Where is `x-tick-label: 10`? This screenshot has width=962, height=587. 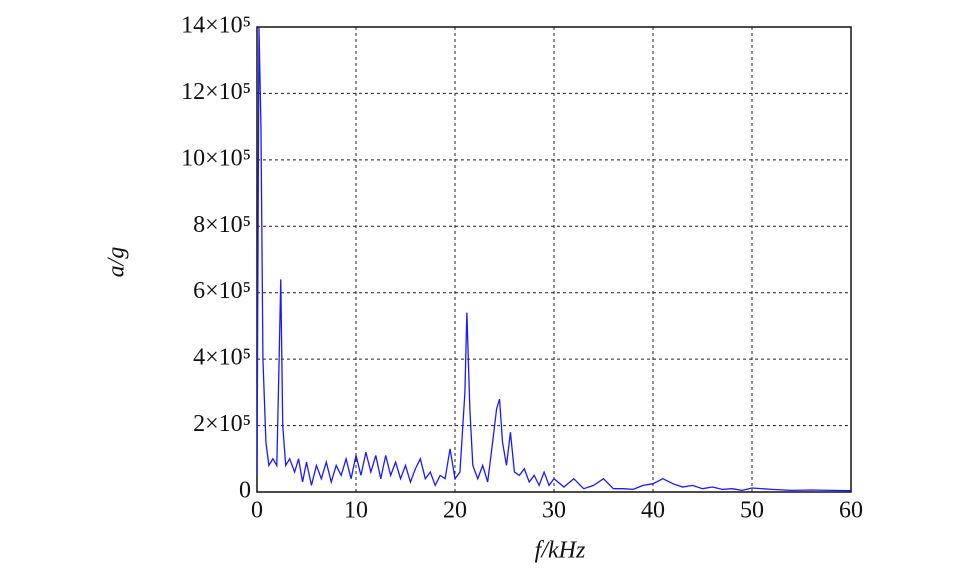
x-tick-label: 10 is located at coordinates (356, 511).